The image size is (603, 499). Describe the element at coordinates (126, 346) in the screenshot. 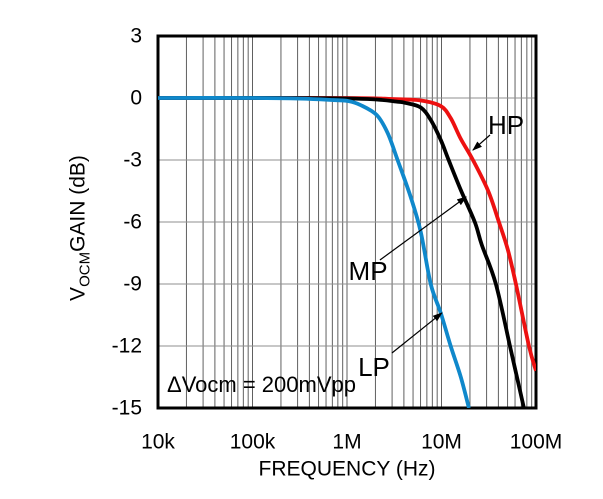

I see `y-tick-label--12: -12` at that location.